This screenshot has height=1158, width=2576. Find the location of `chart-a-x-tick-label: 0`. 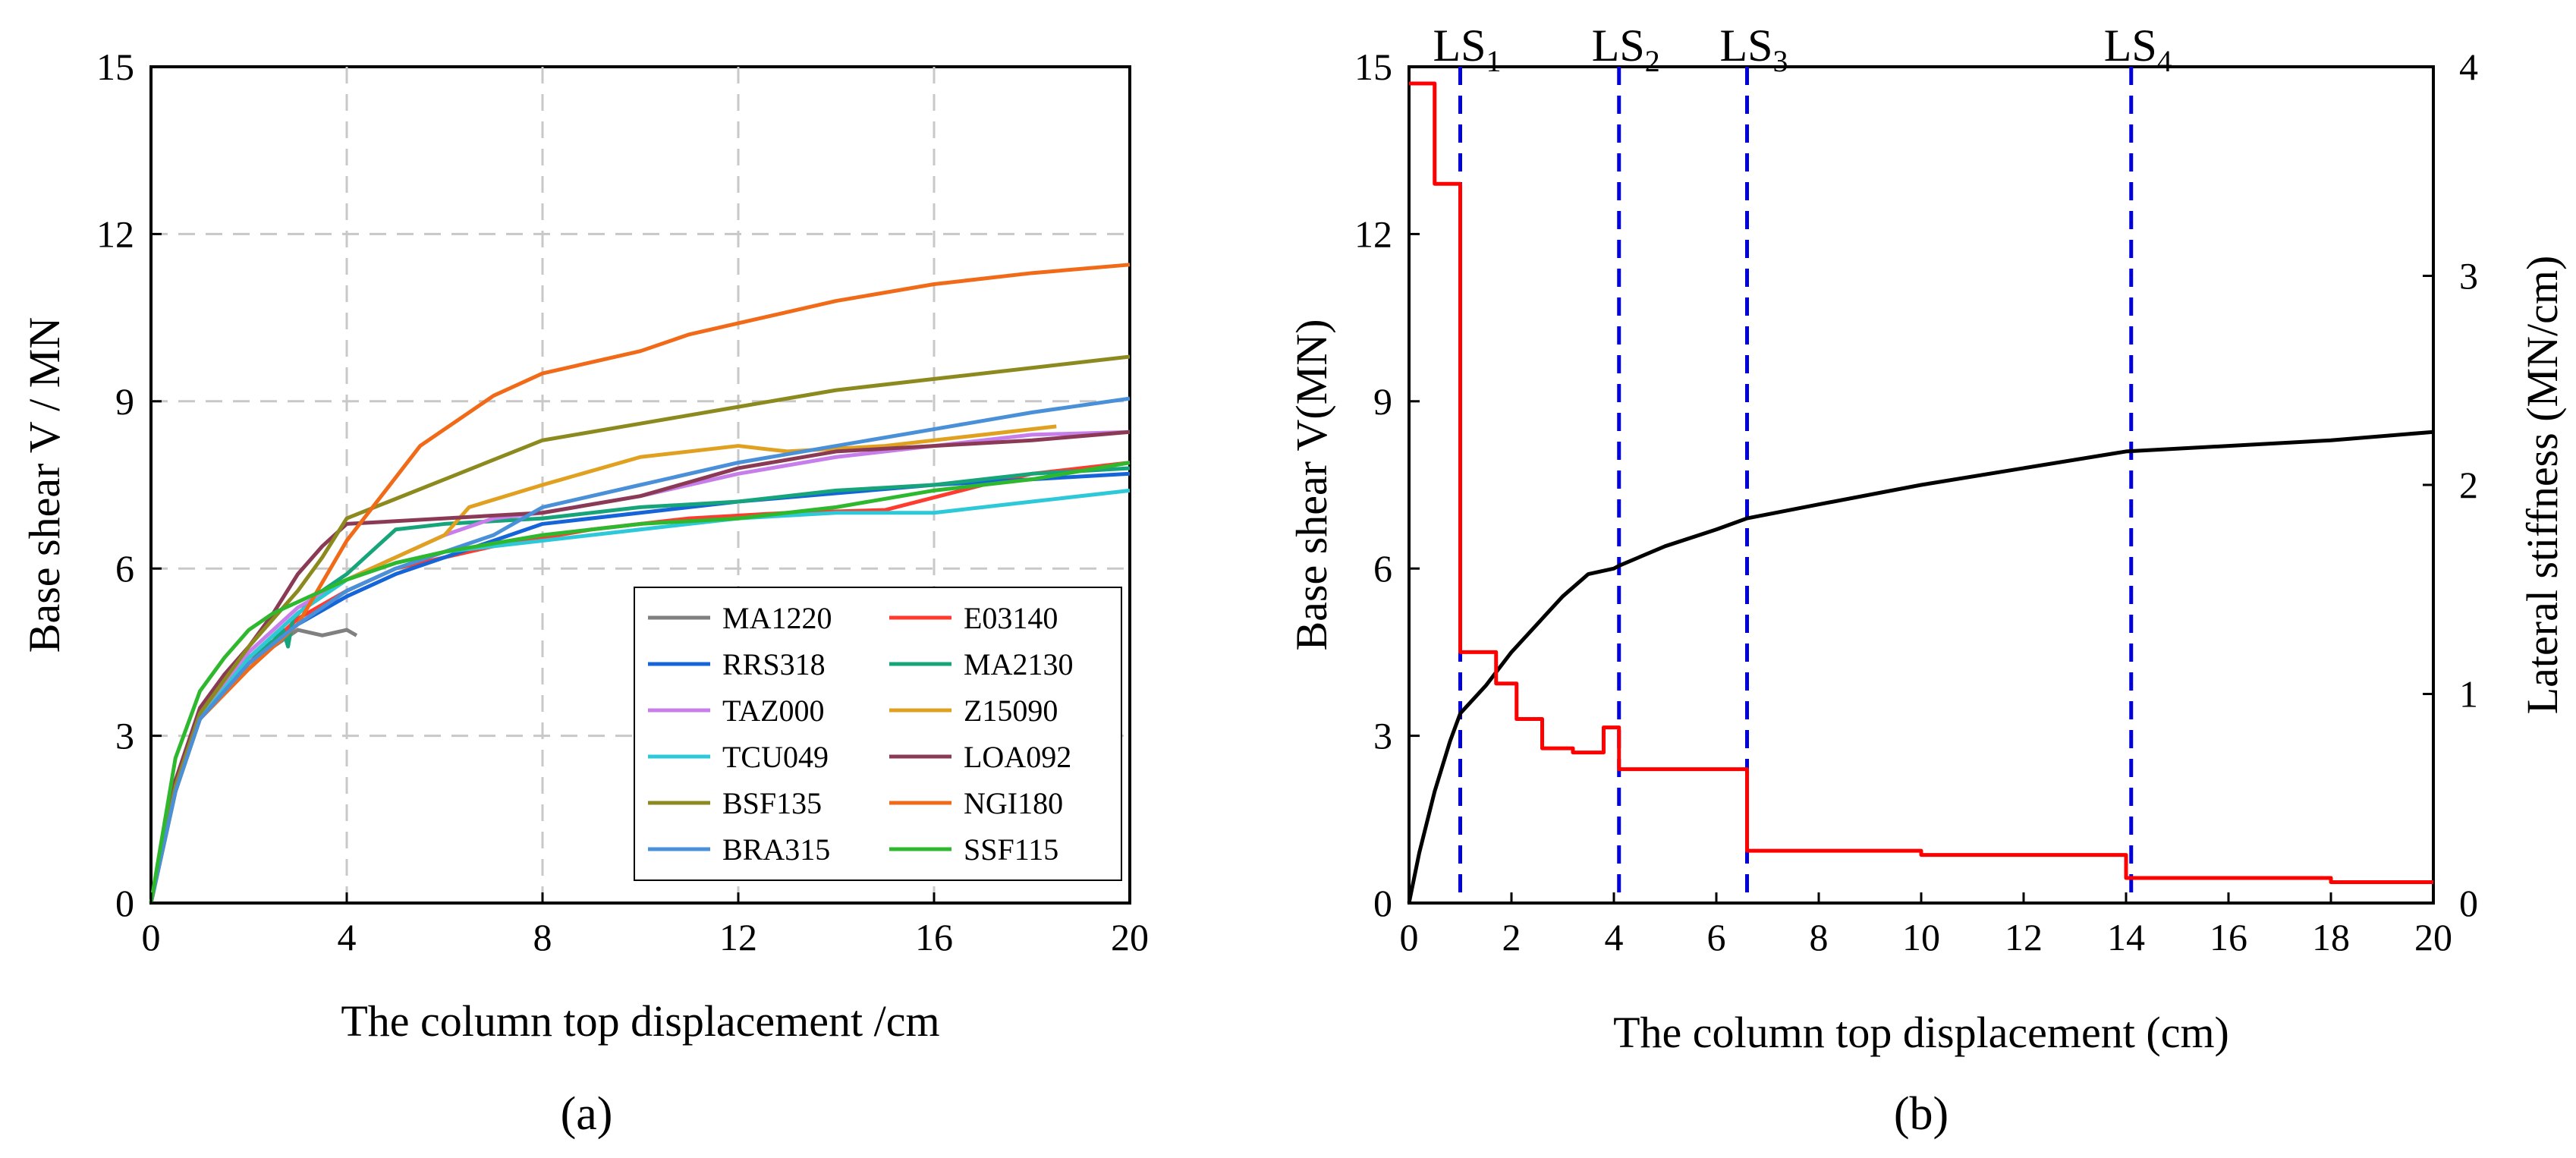

chart-a-x-tick-label: 0 is located at coordinates (151, 937).